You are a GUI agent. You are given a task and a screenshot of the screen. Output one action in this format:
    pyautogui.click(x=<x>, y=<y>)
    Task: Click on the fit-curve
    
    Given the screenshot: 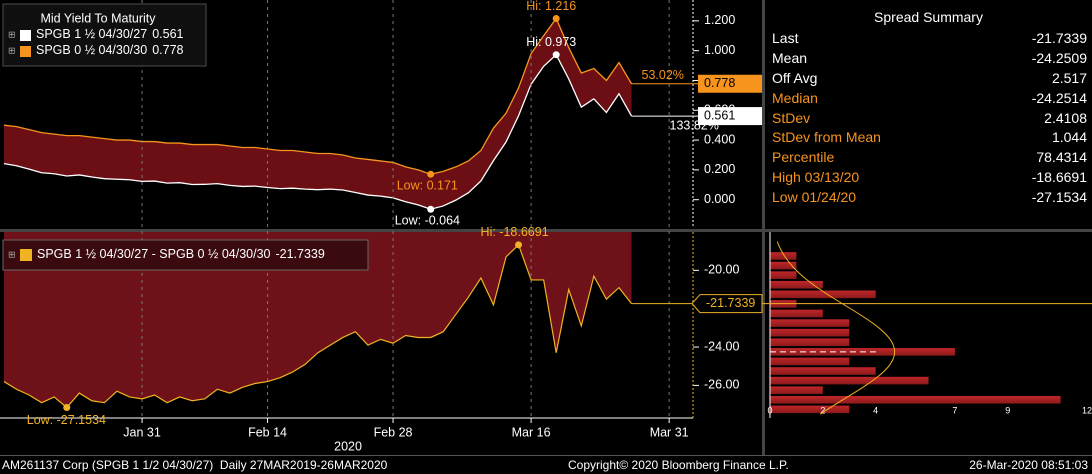 What is the action you would take?
    pyautogui.click(x=836, y=328)
    